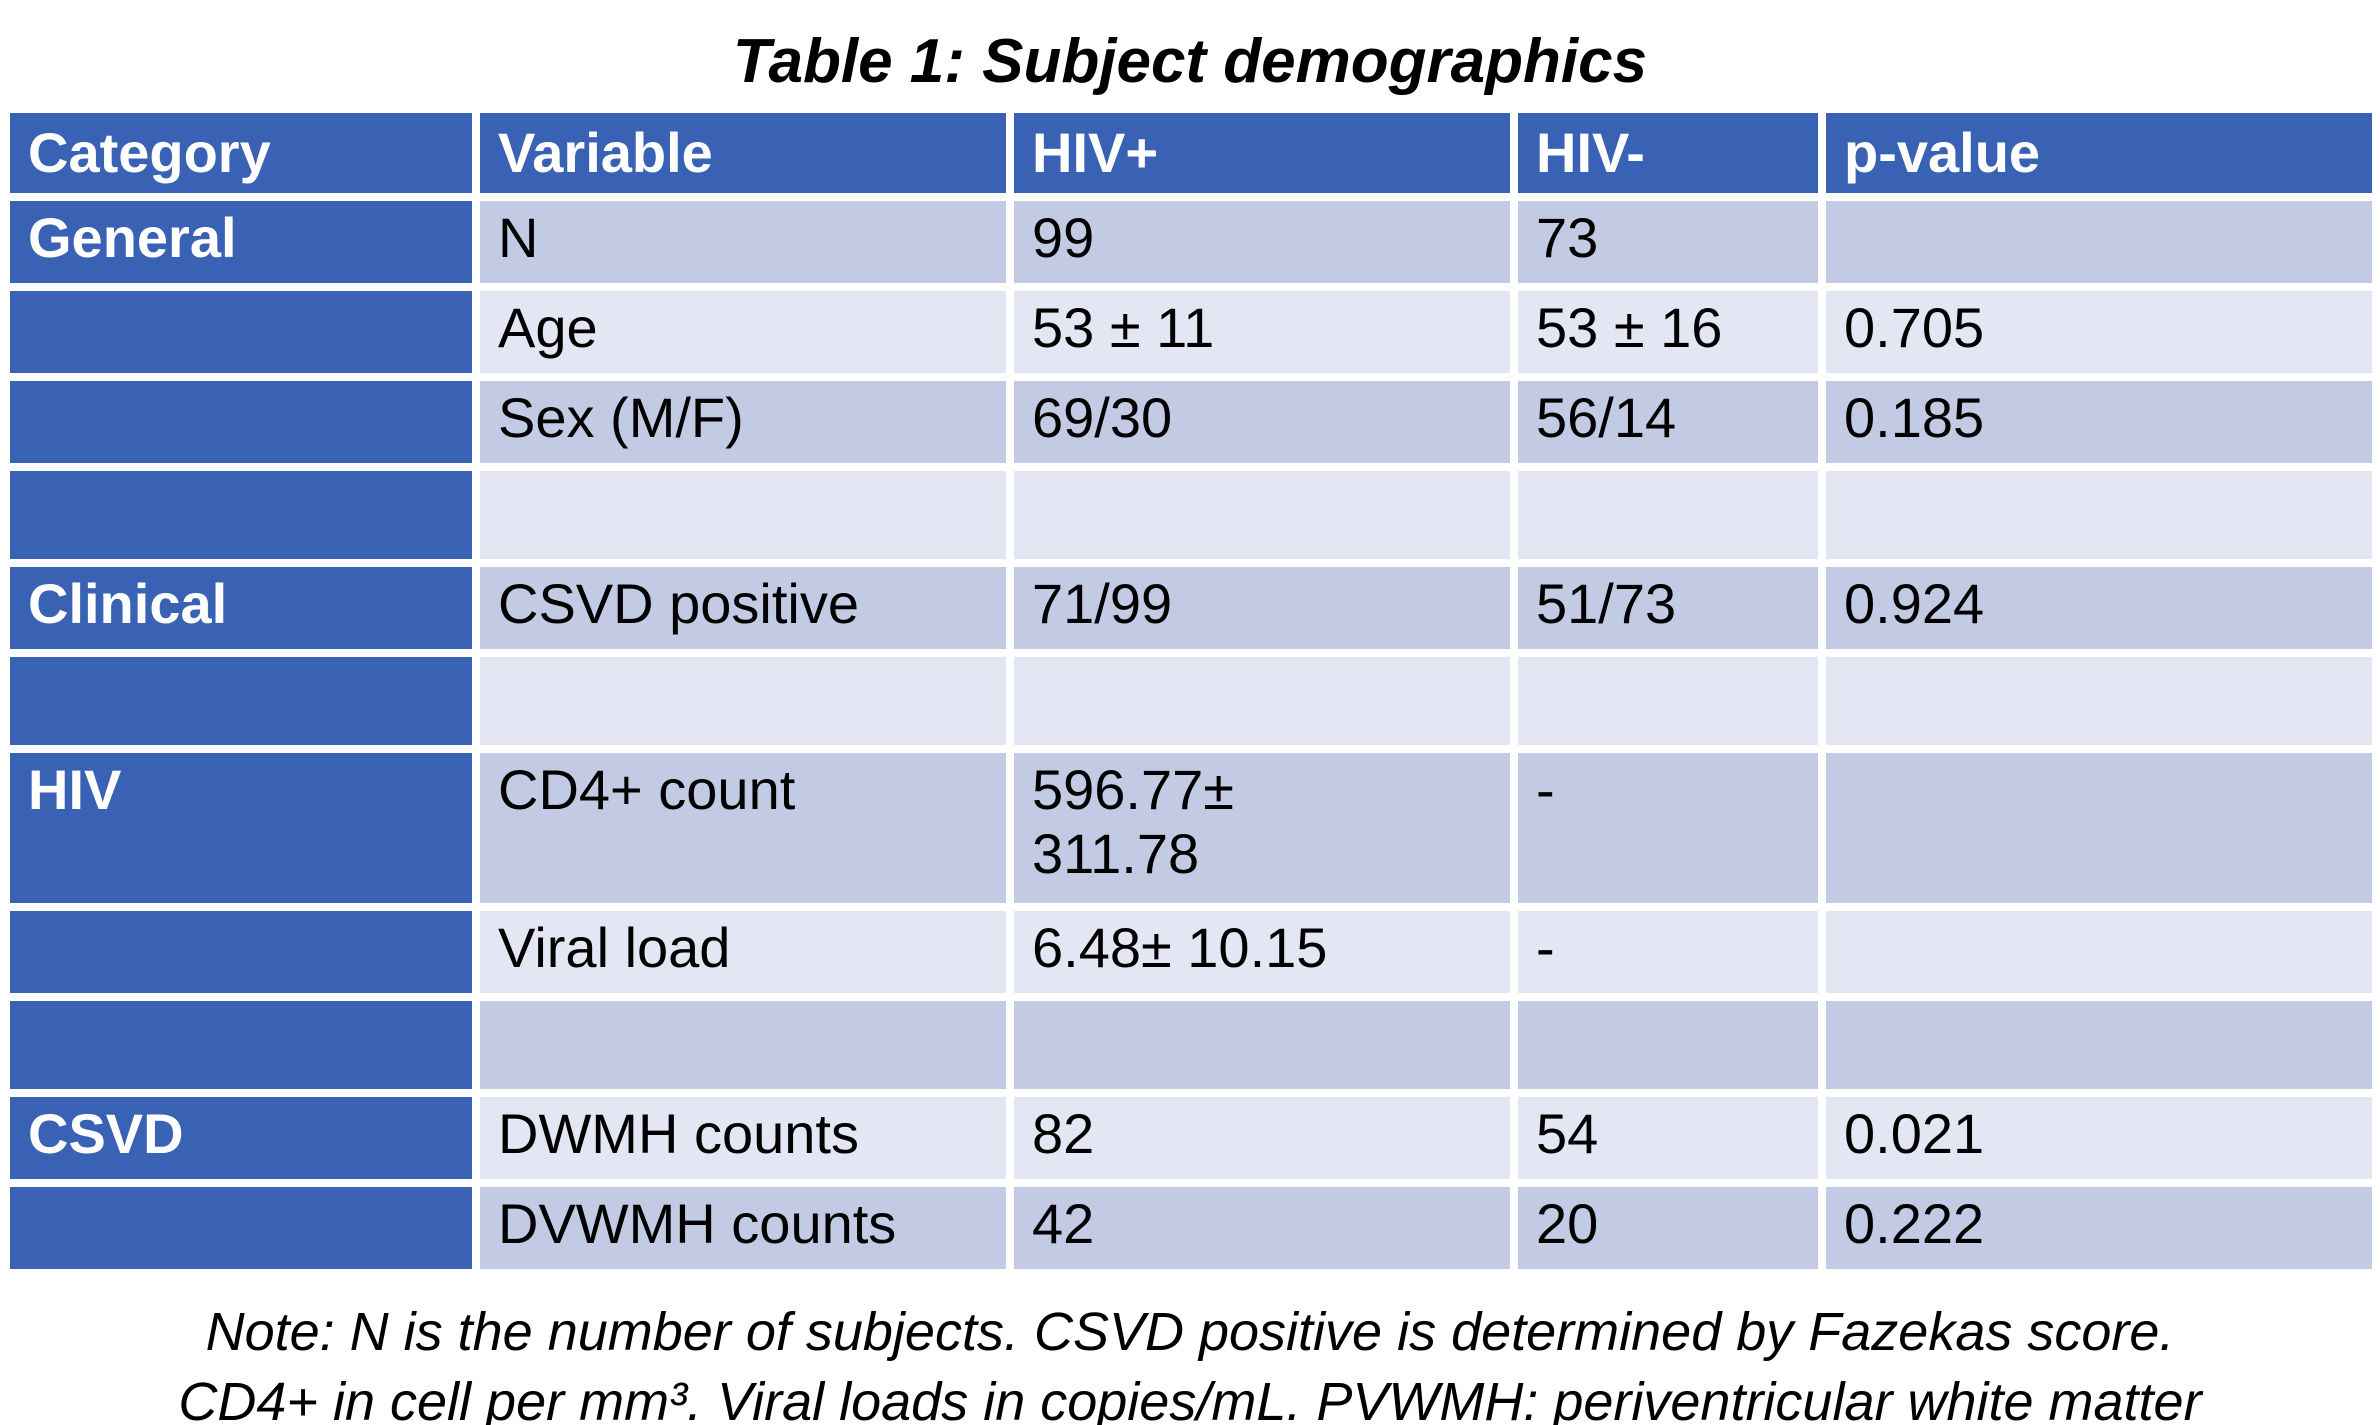  What do you see at coordinates (743, 828) in the screenshot?
I see `cell-variable: CD4+ count` at bounding box center [743, 828].